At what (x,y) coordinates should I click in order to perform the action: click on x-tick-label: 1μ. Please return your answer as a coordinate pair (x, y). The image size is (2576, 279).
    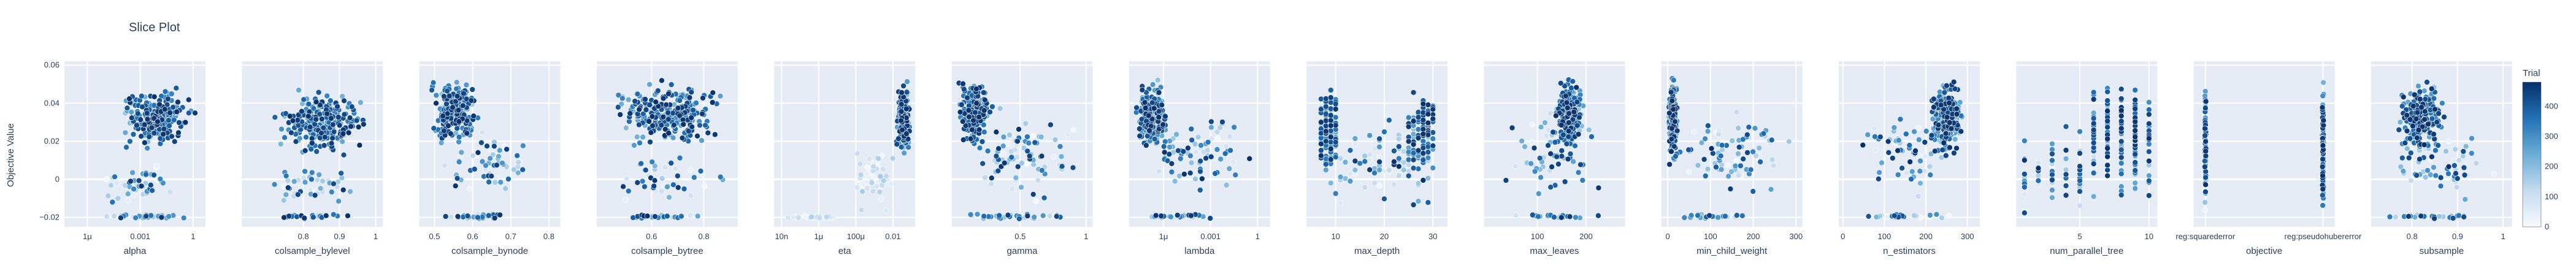
    Looking at the image, I should click on (87, 236).